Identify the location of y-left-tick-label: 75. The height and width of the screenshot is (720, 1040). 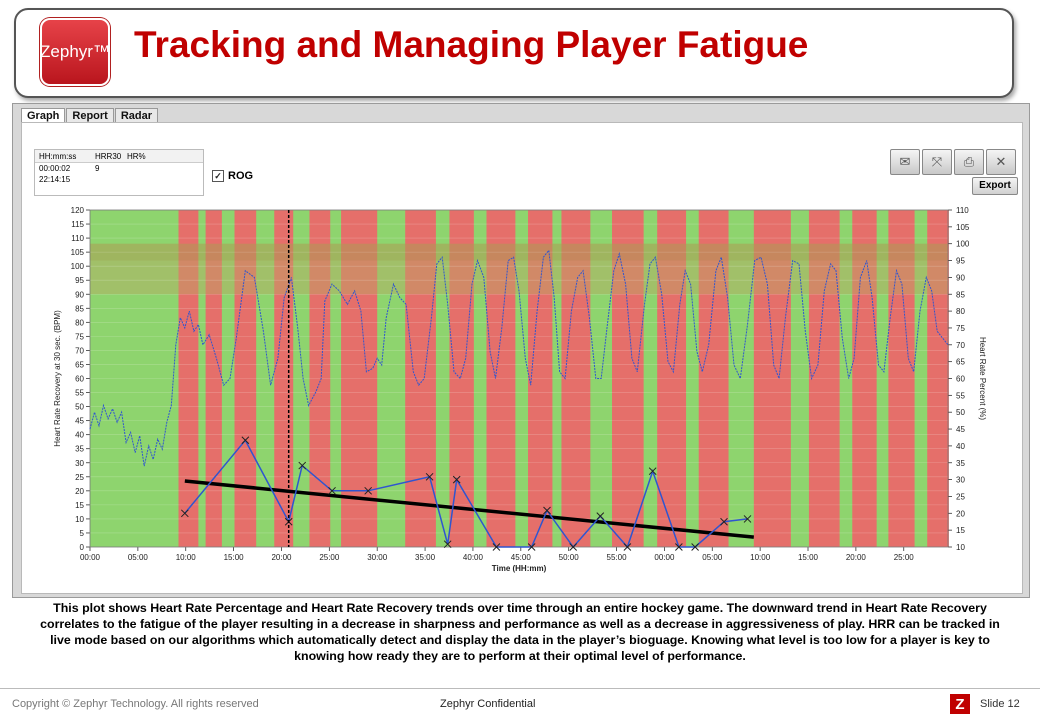
(79, 336).